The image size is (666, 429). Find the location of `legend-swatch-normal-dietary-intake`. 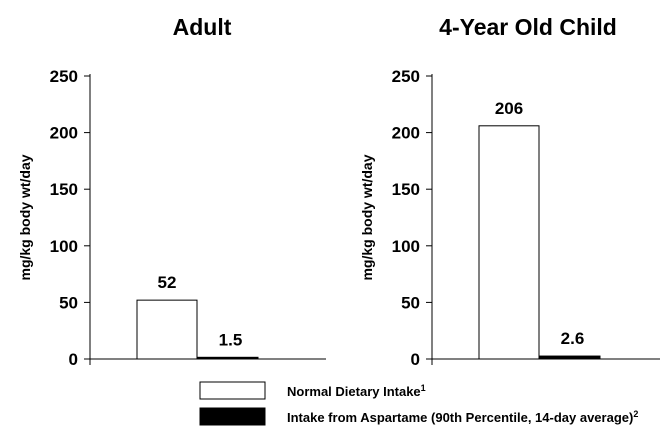

legend-swatch-normal-dietary-intake is located at coordinates (232, 390).